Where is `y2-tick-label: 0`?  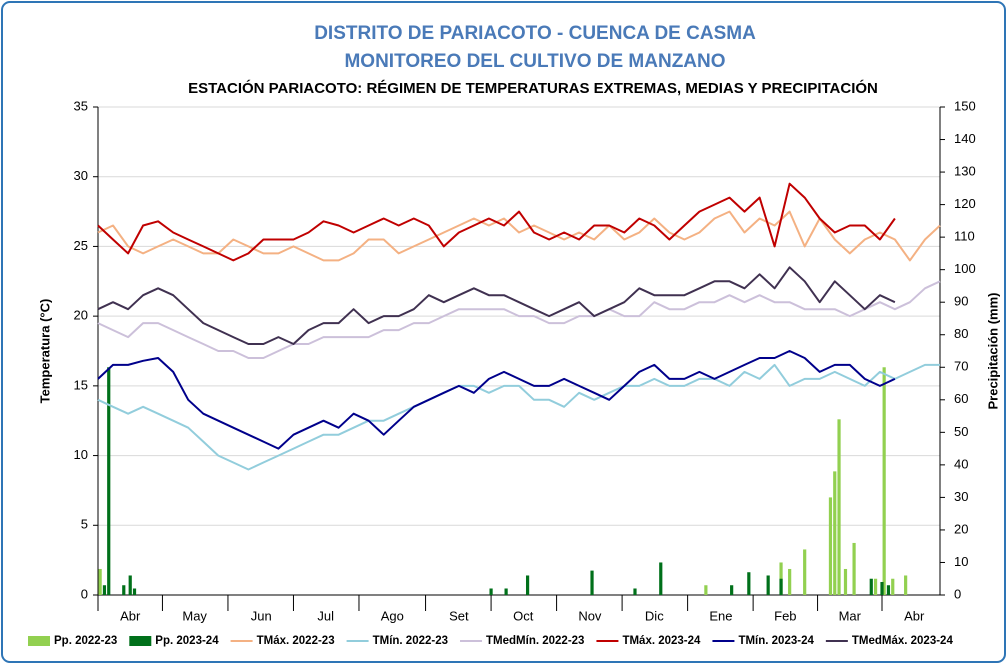
y2-tick-label: 0 is located at coordinates (957, 593).